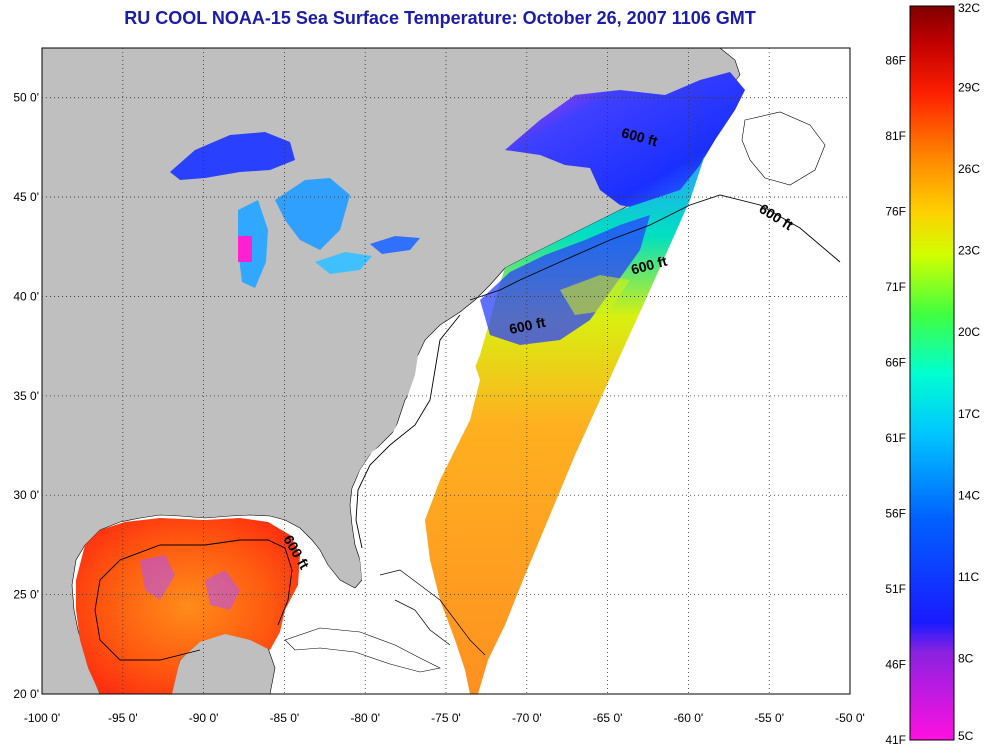 This screenshot has height=754, width=984. Describe the element at coordinates (895, 438) in the screenshot. I see `colorbar-fahrenheit-label: 61F` at that location.